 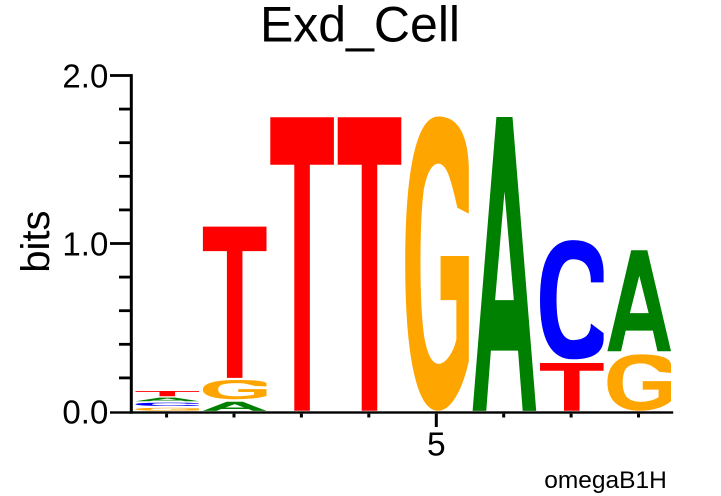 What do you see at coordinates (360, 26) in the screenshot?
I see `svg-text: Exd_Cell` at bounding box center [360, 26].